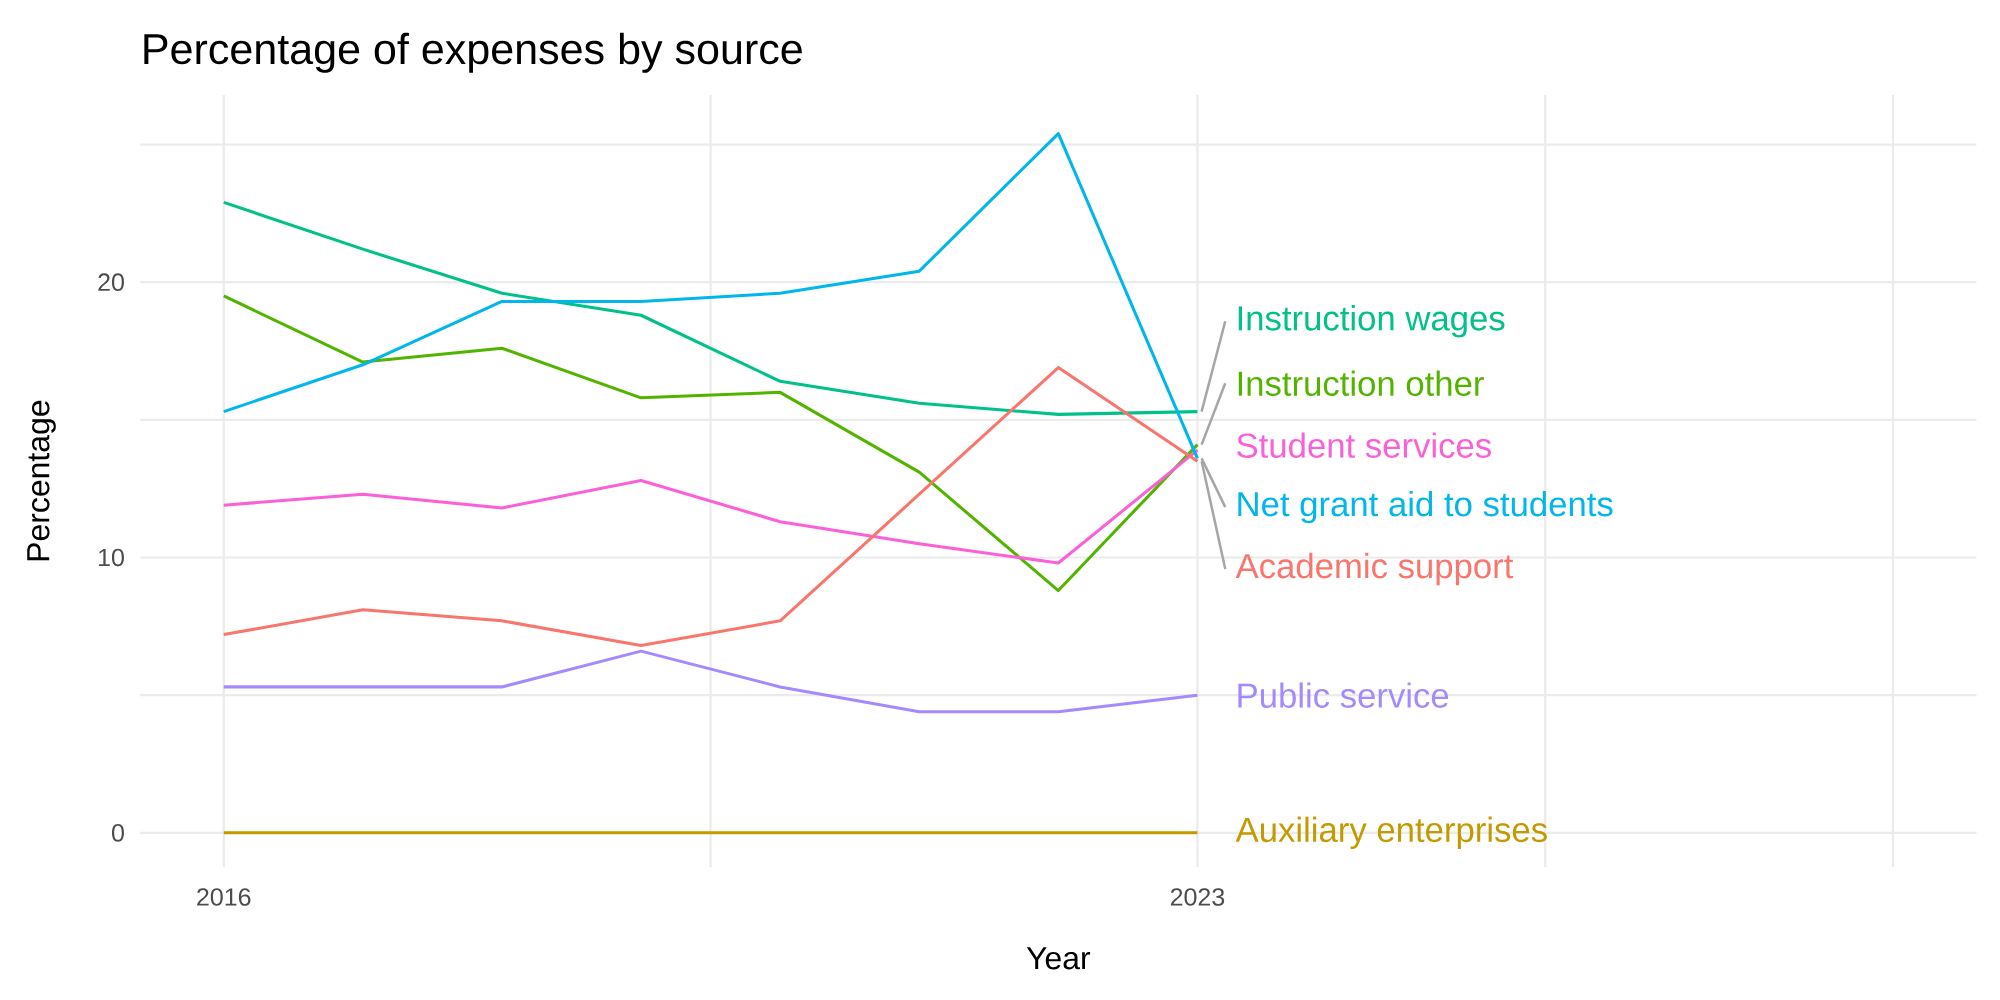 Image resolution: width=2000 pixels, height=1000 pixels. Describe the element at coordinates (1364, 445) in the screenshot. I see `series-label: Student services` at that location.